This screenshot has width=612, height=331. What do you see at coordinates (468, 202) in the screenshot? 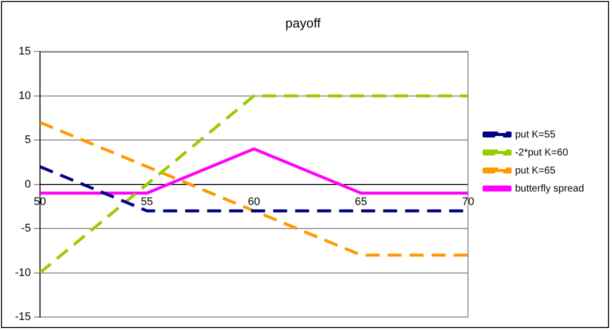
I see `x-tick-label: 70` at bounding box center [468, 202].